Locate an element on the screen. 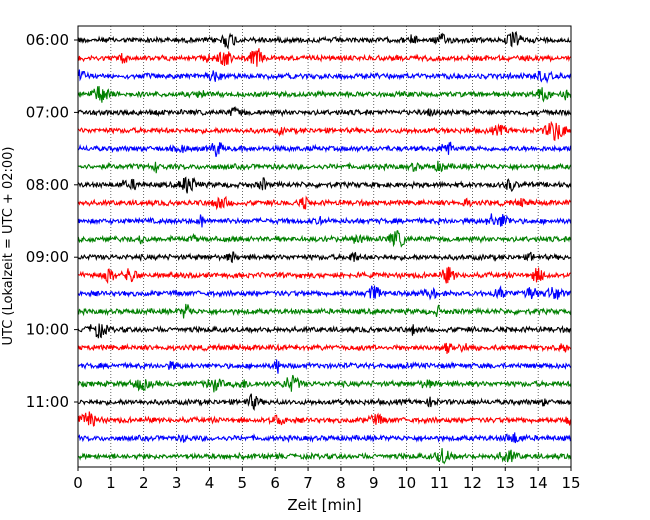 Image resolution: width=650 pixels, height=520 pixels. x-tick-label-10: 10 is located at coordinates (406, 483).